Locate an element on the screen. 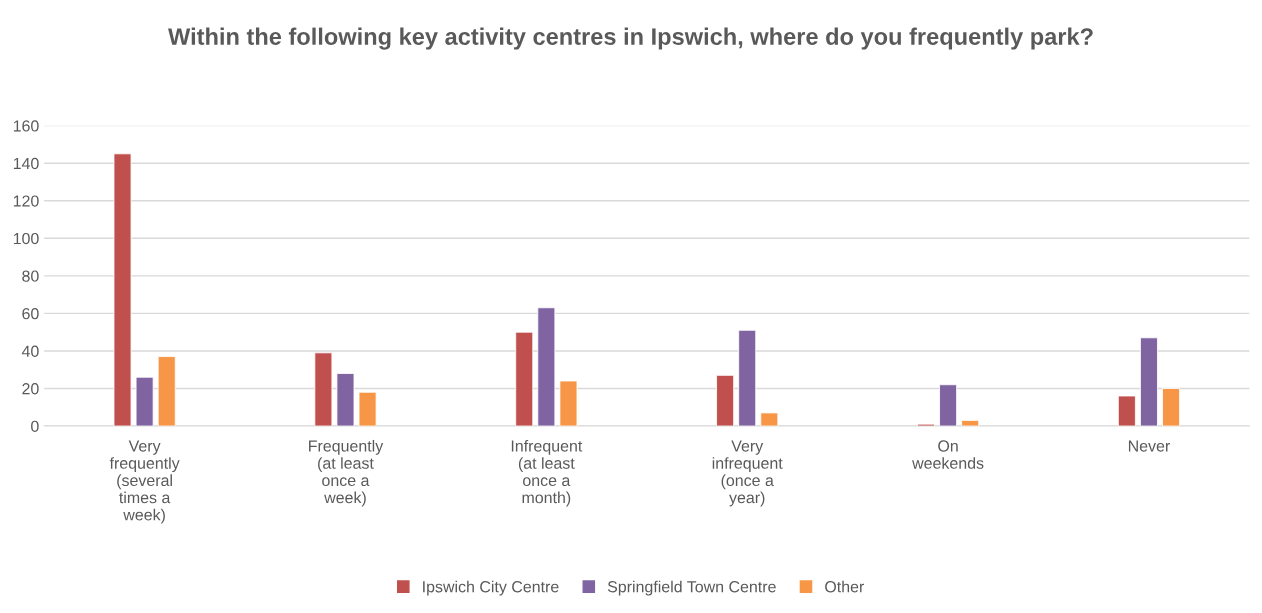  y-tick-label: 0 is located at coordinates (35, 426).